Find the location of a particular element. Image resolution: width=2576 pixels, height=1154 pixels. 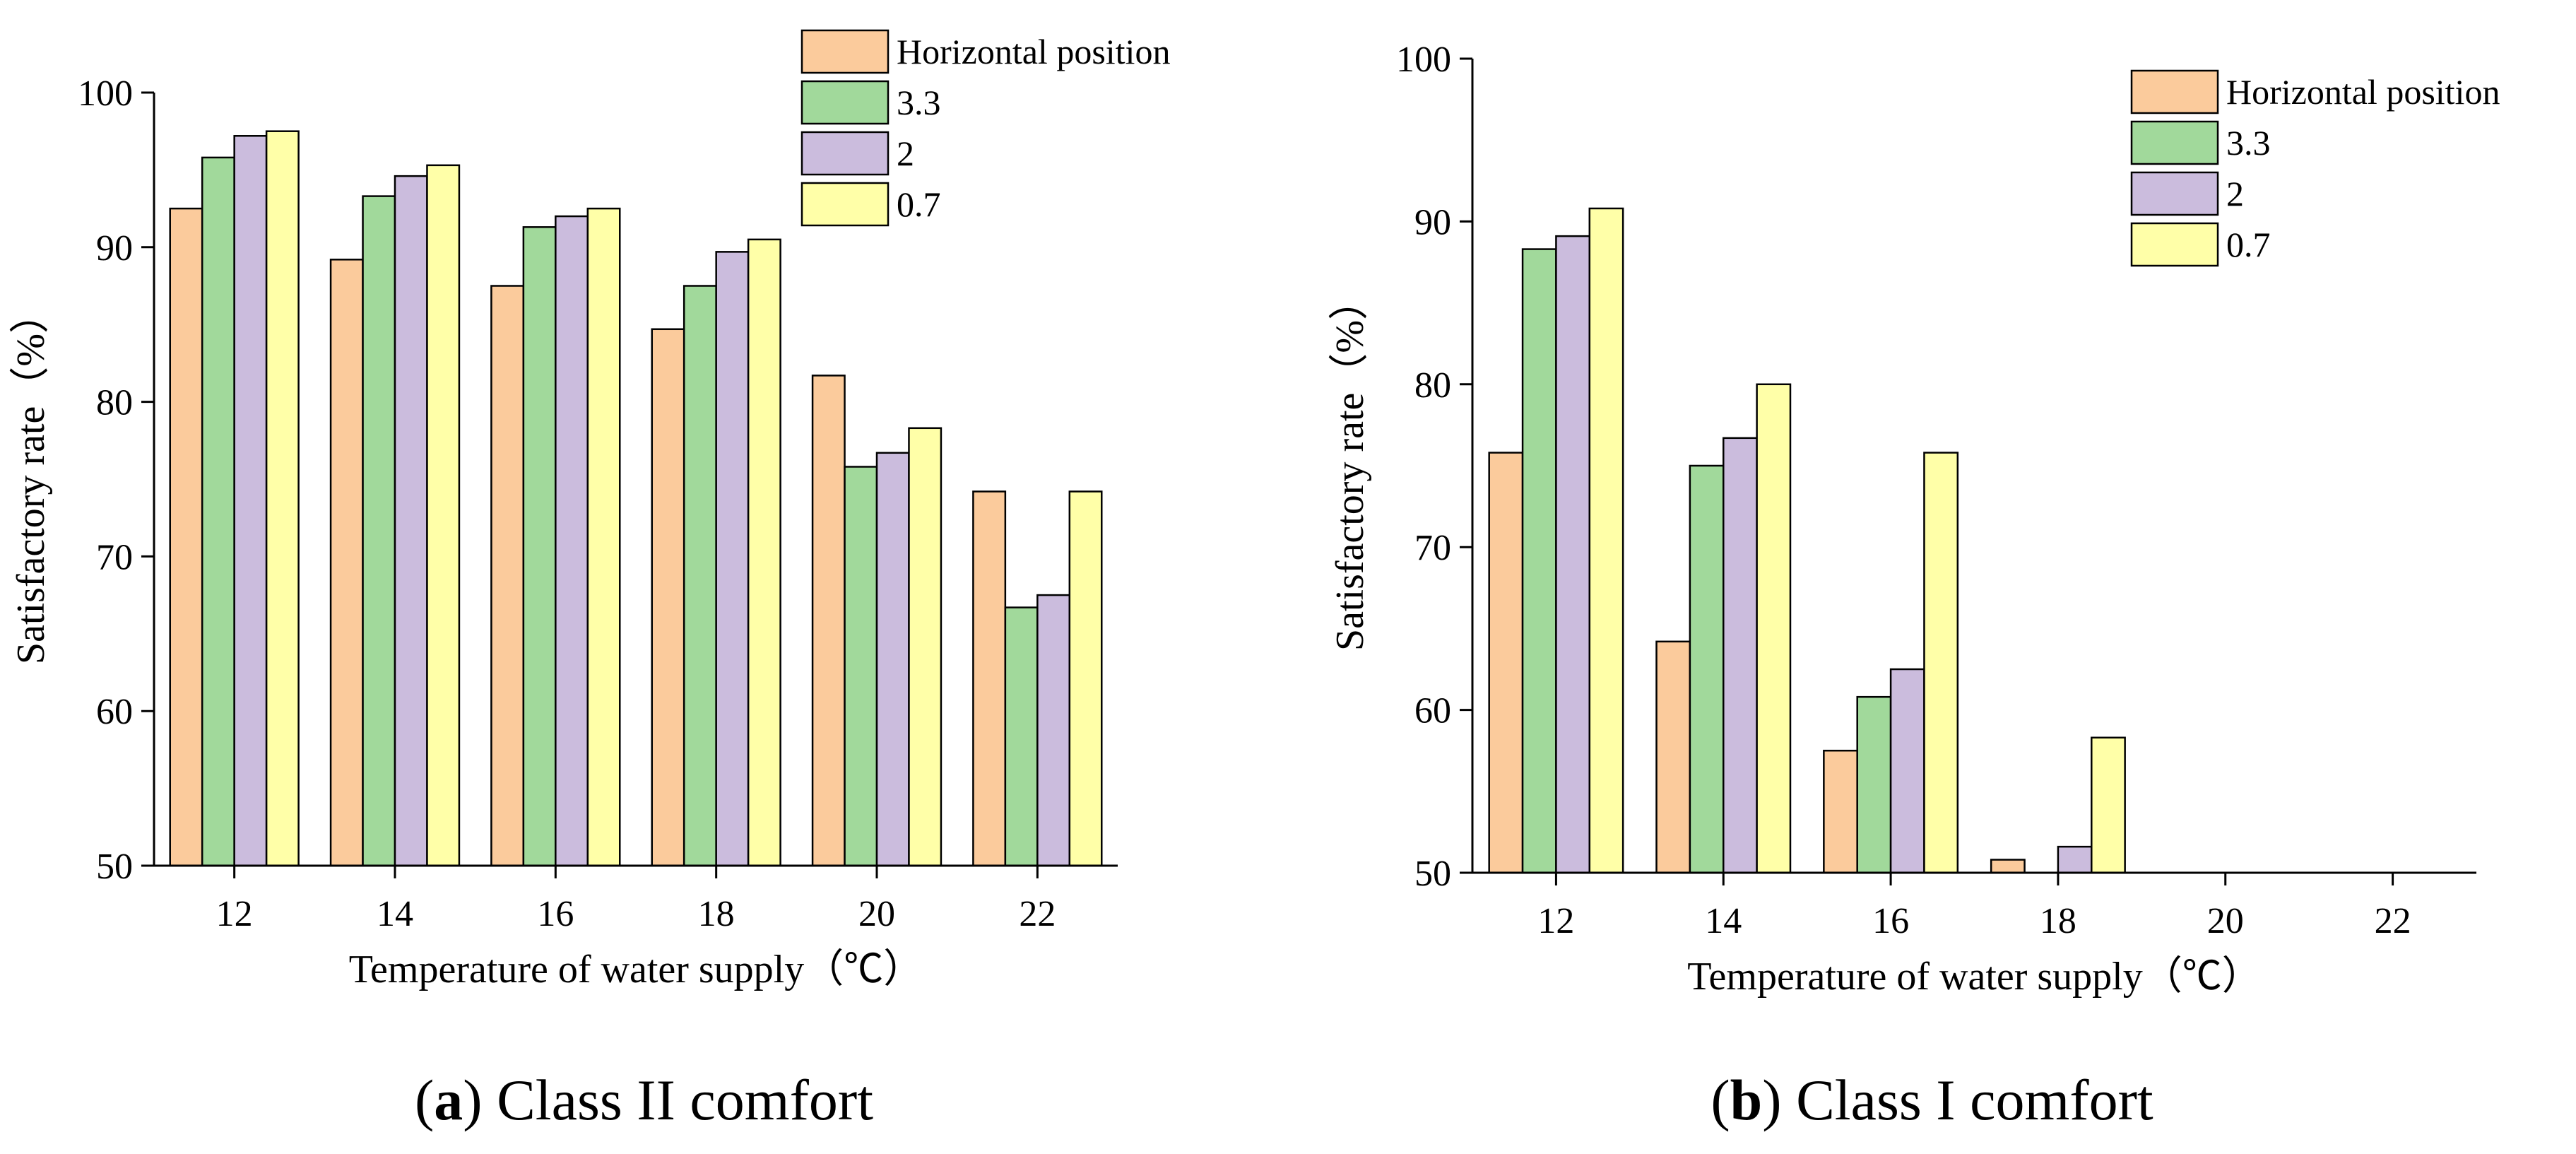

caption-a: (a) Class II comfort is located at coordinates (643, 1100).